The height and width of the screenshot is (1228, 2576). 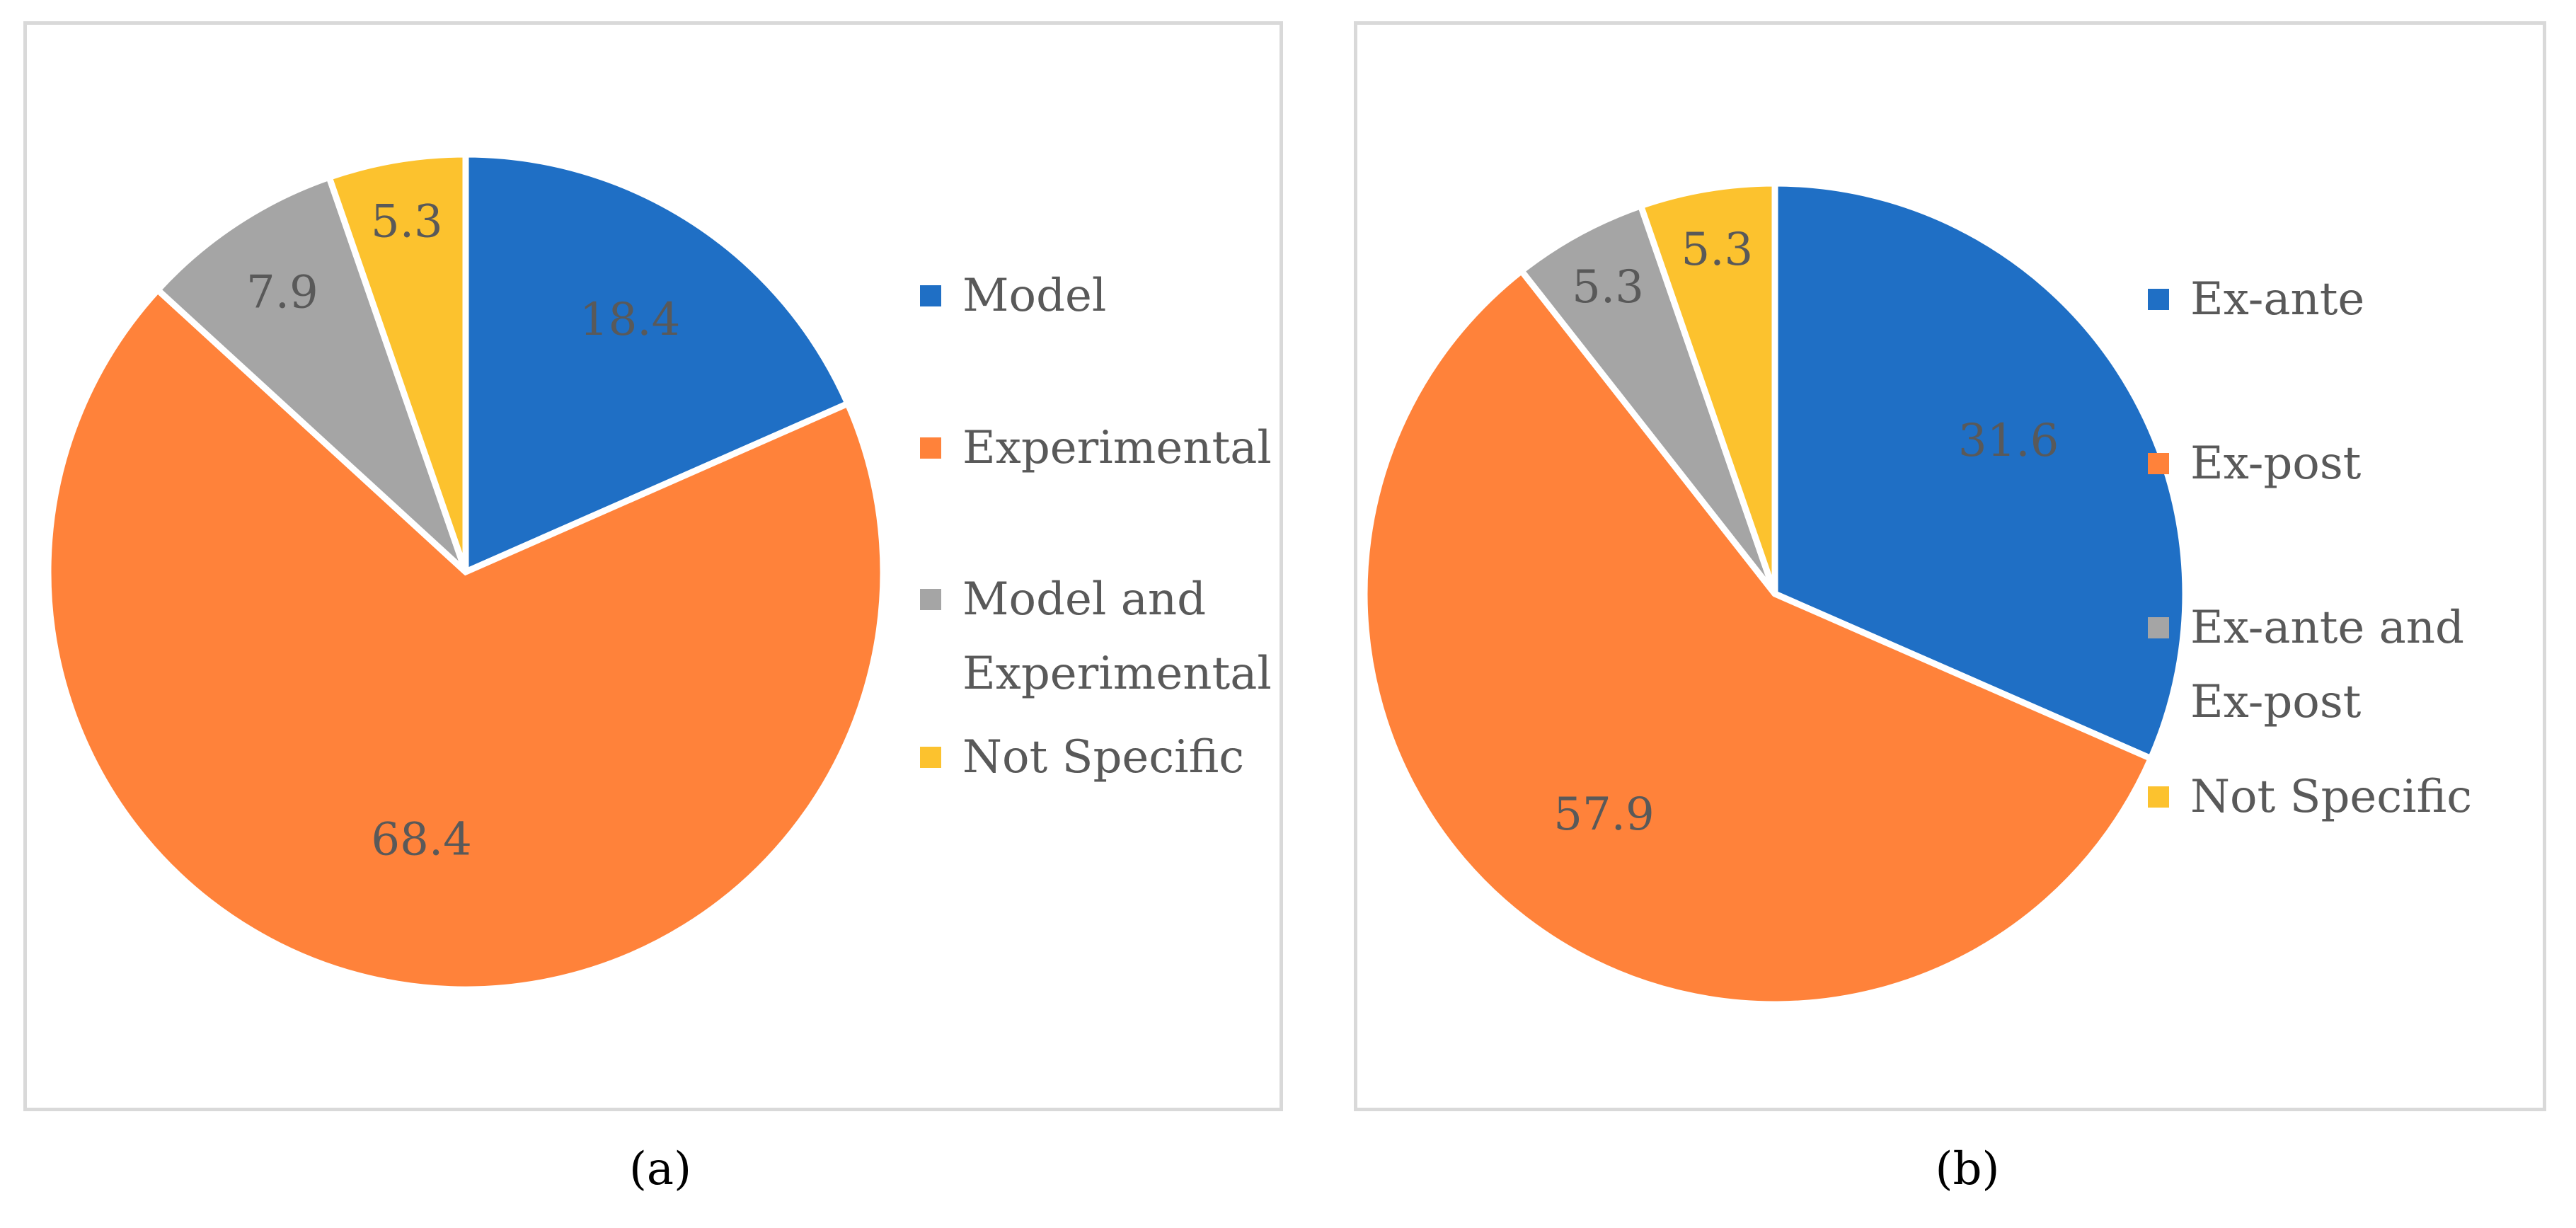 What do you see at coordinates (1117, 448) in the screenshot?
I see `legend-label-experimental: Experimental` at bounding box center [1117, 448].